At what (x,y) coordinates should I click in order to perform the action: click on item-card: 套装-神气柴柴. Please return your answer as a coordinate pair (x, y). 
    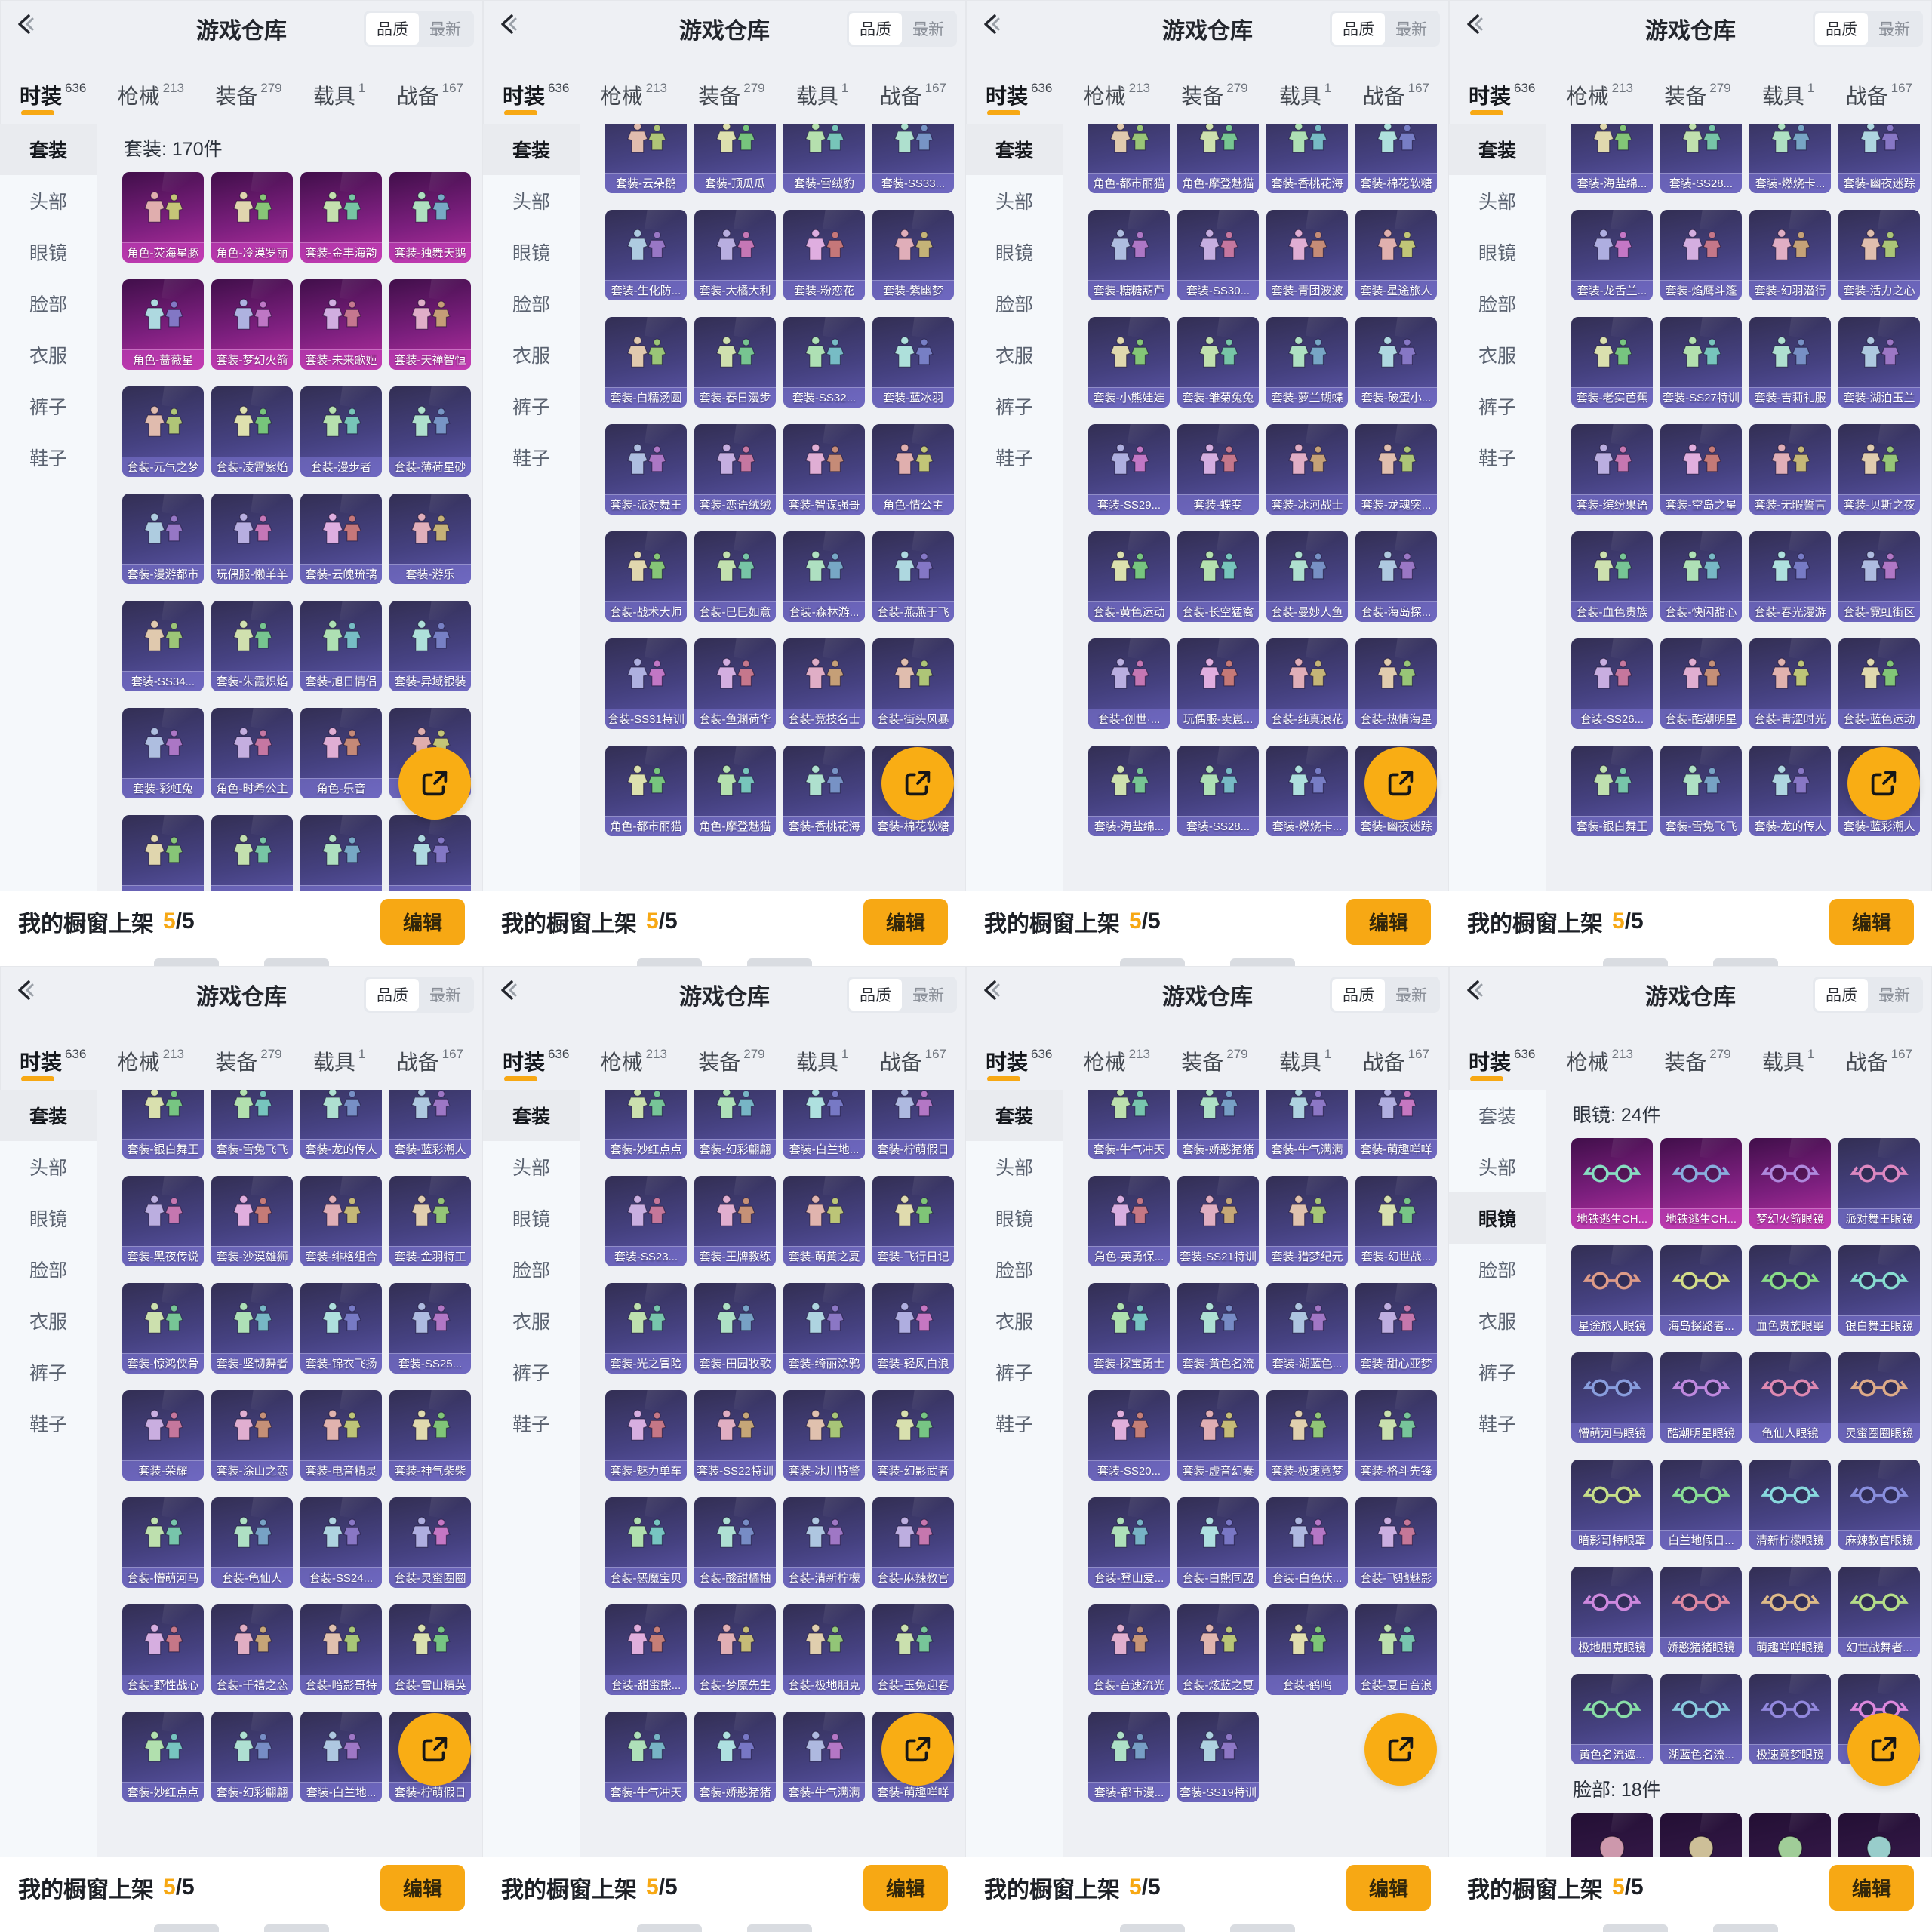
    Looking at the image, I should click on (430, 1435).